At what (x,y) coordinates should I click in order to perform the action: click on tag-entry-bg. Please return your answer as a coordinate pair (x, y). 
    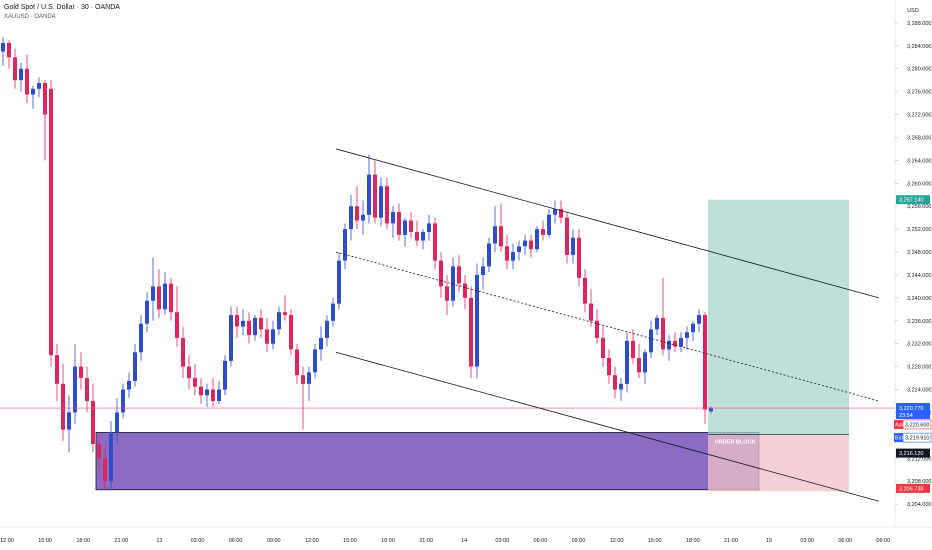
    Looking at the image, I should click on (913, 453).